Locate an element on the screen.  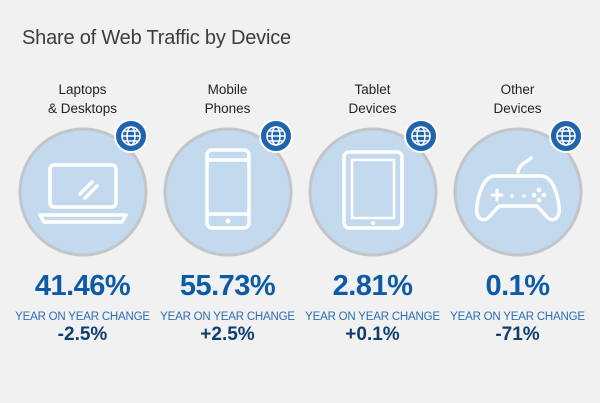
tablet-icon is located at coordinates (373, 190).